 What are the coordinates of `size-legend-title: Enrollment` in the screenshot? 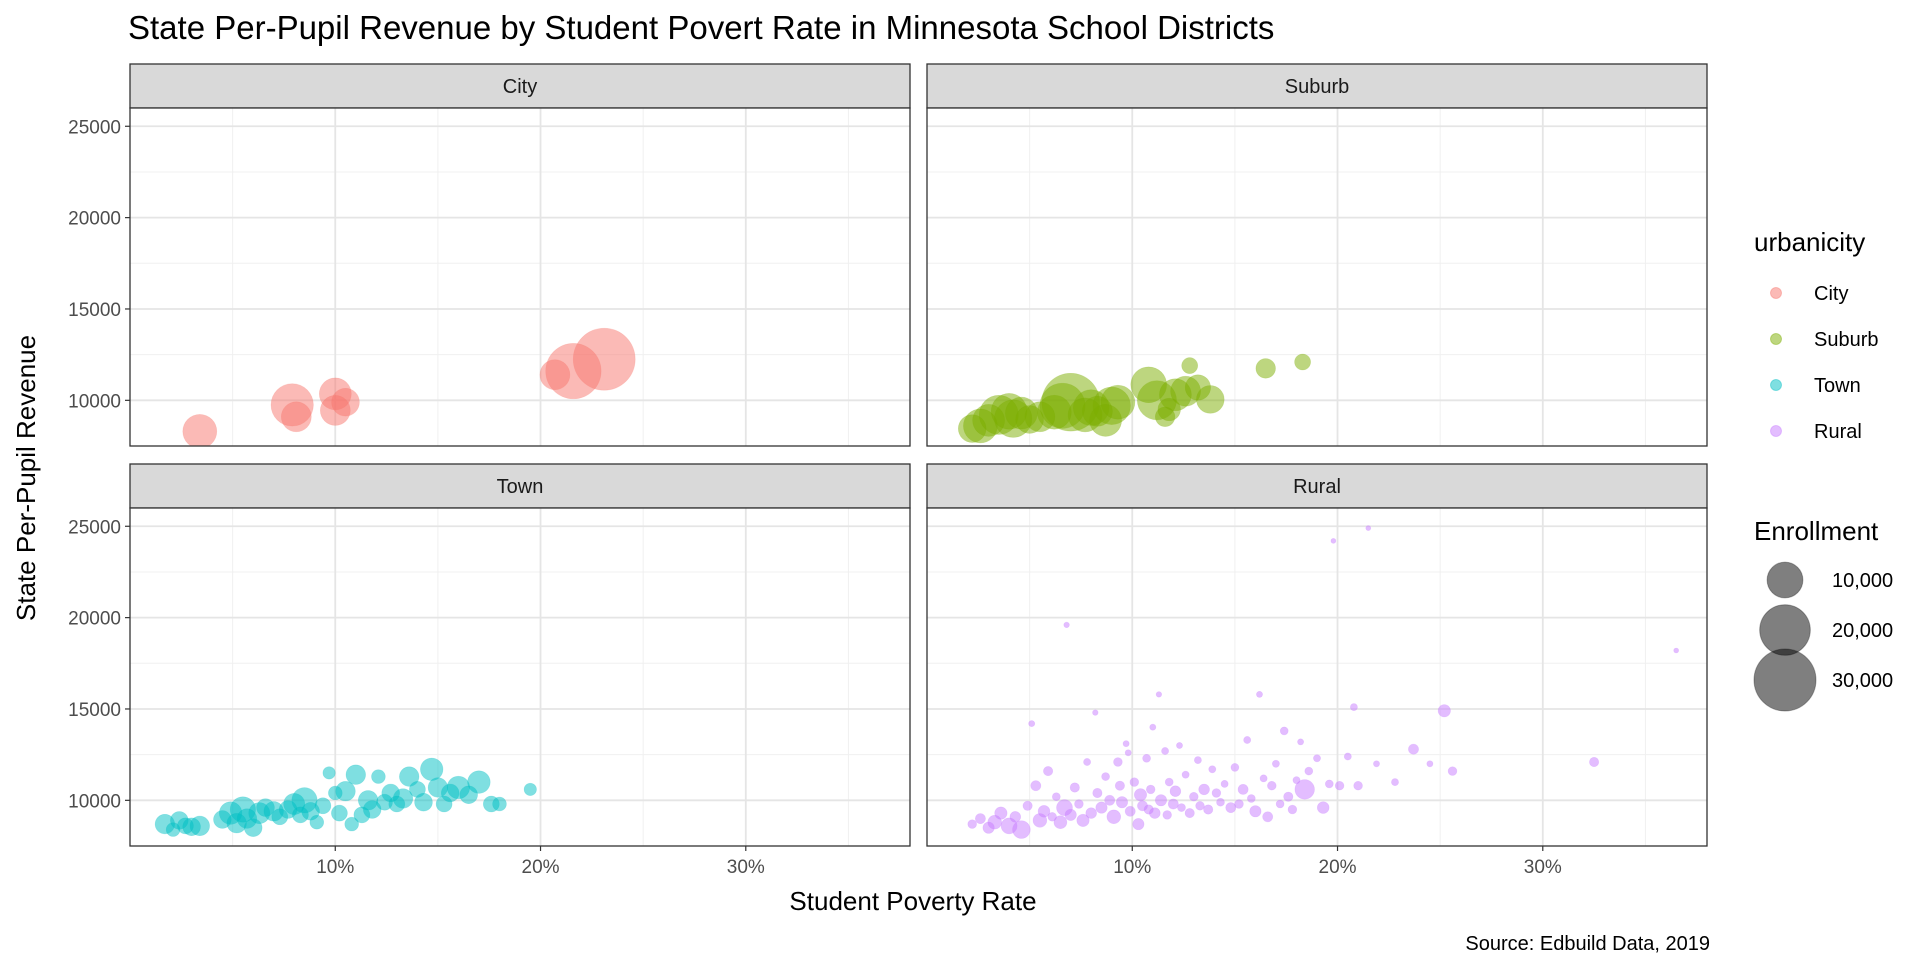 It's located at (1816, 531).